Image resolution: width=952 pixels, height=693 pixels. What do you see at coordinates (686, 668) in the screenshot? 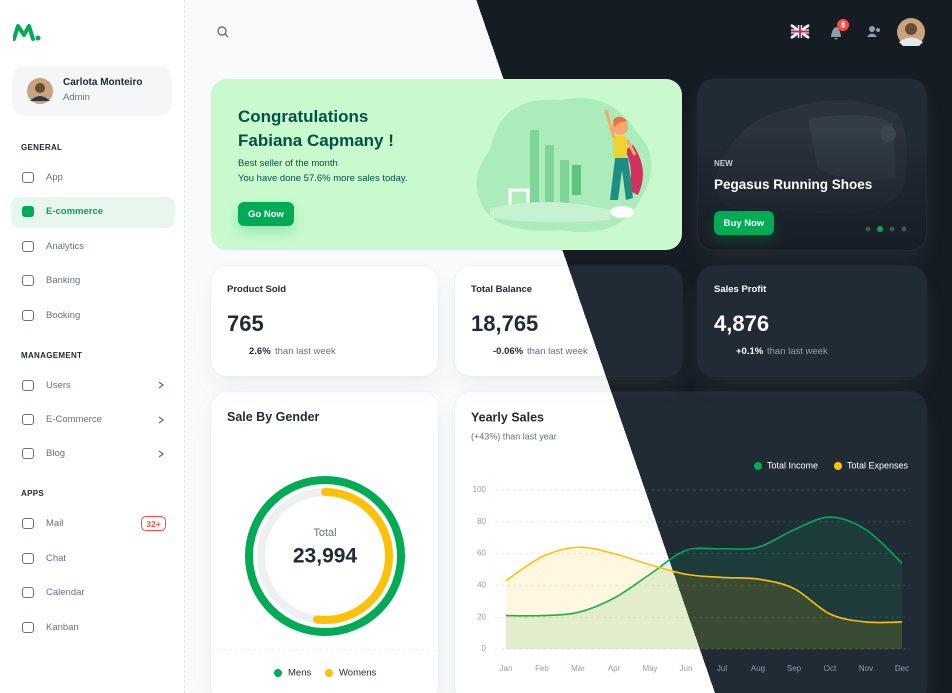
I see `x-tick-label: Jun` at bounding box center [686, 668].